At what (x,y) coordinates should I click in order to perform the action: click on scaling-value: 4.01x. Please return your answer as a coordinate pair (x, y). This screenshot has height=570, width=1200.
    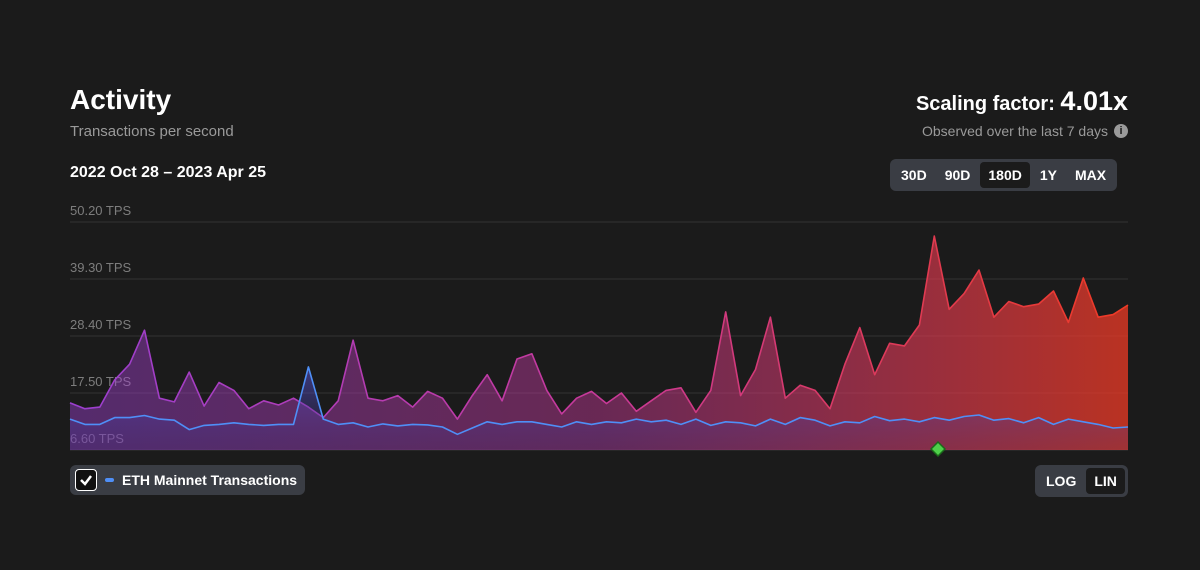
    Looking at the image, I should click on (1094, 101).